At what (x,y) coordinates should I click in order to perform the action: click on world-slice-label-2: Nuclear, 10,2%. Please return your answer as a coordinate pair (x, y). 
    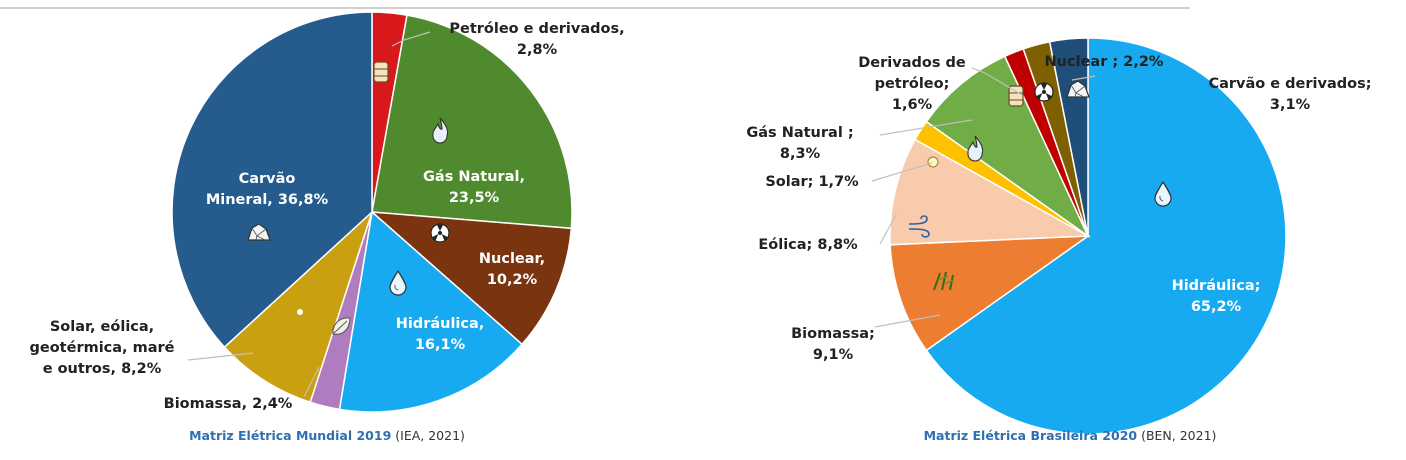
    Looking at the image, I should click on (512, 269).